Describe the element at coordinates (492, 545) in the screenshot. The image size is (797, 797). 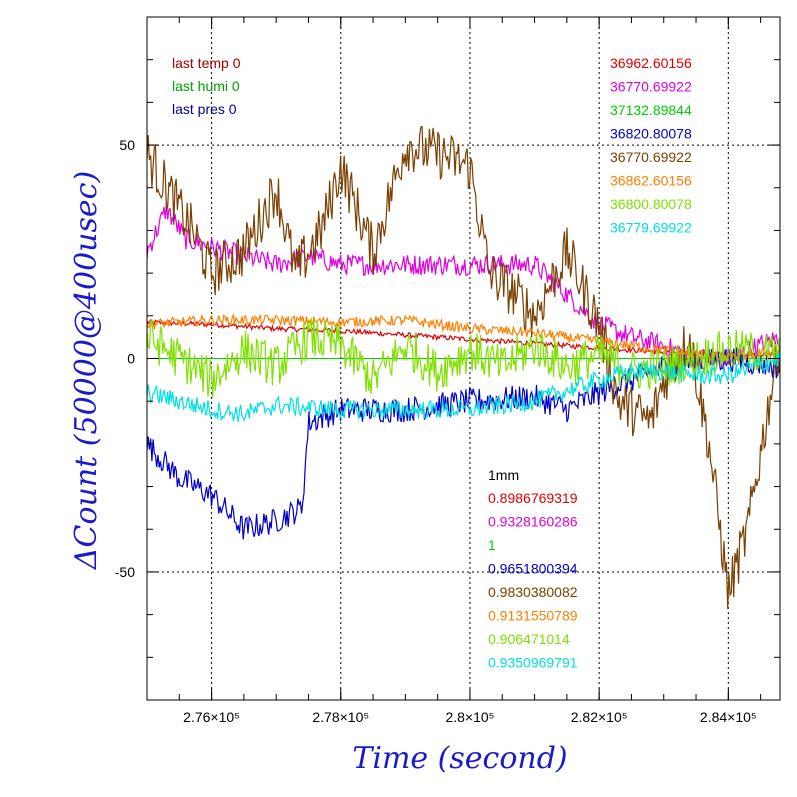
I see `ratio-legend-entry: 1` at that location.